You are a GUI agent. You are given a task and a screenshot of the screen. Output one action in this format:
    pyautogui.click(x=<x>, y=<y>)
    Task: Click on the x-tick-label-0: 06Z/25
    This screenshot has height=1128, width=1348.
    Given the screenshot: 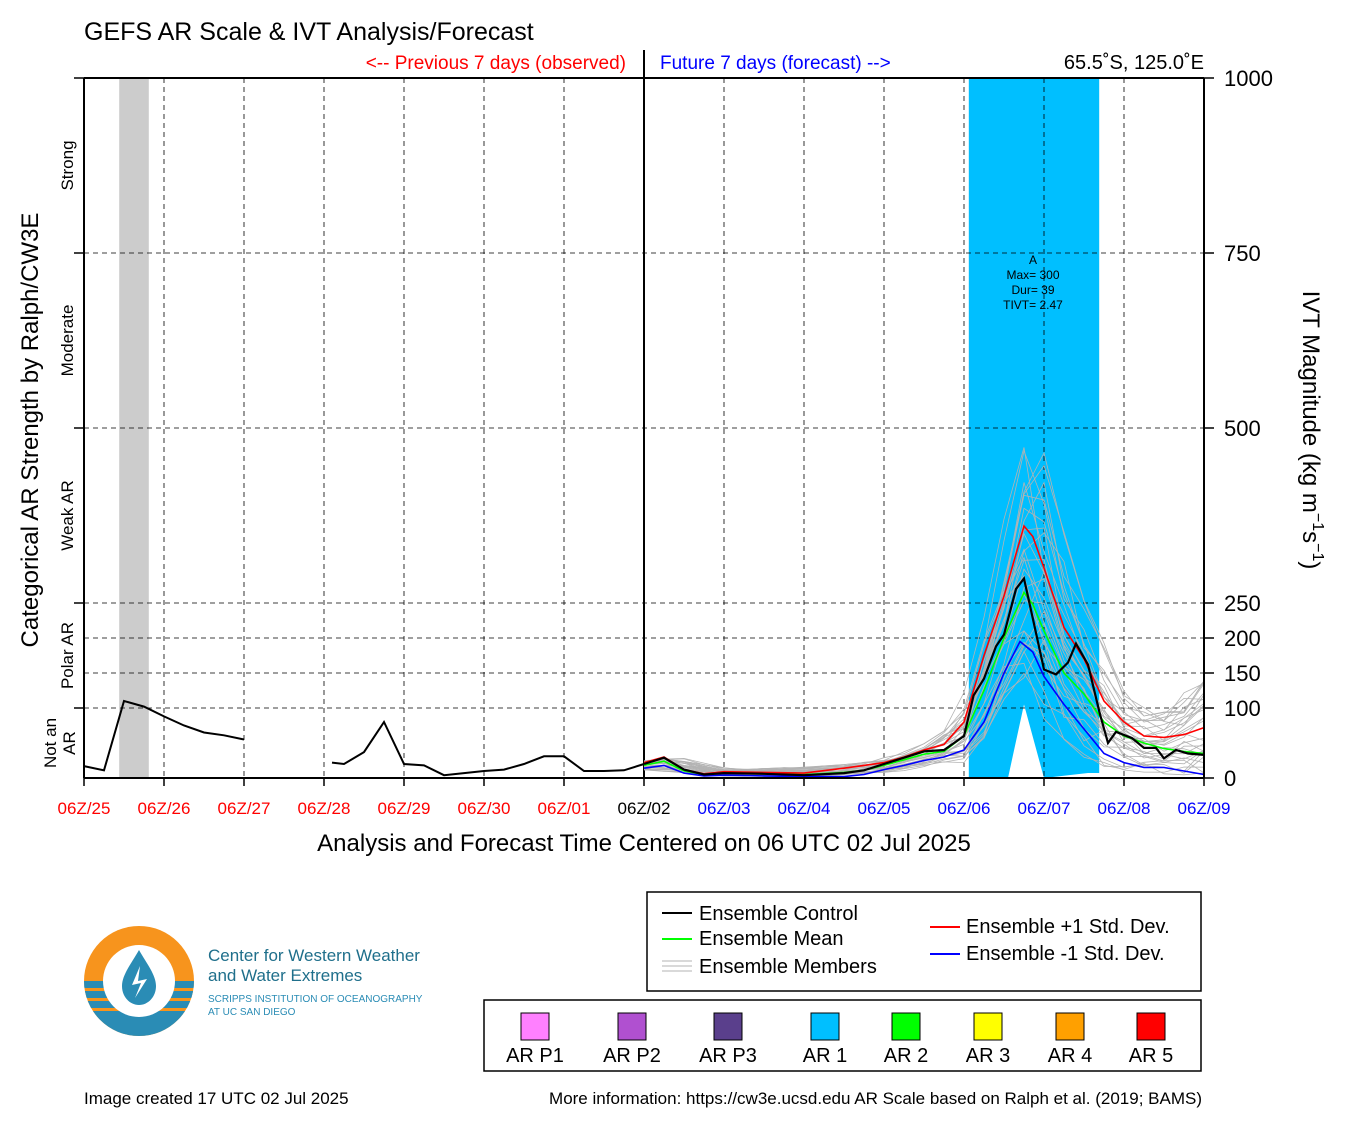 What is the action you would take?
    pyautogui.click(x=84, y=808)
    